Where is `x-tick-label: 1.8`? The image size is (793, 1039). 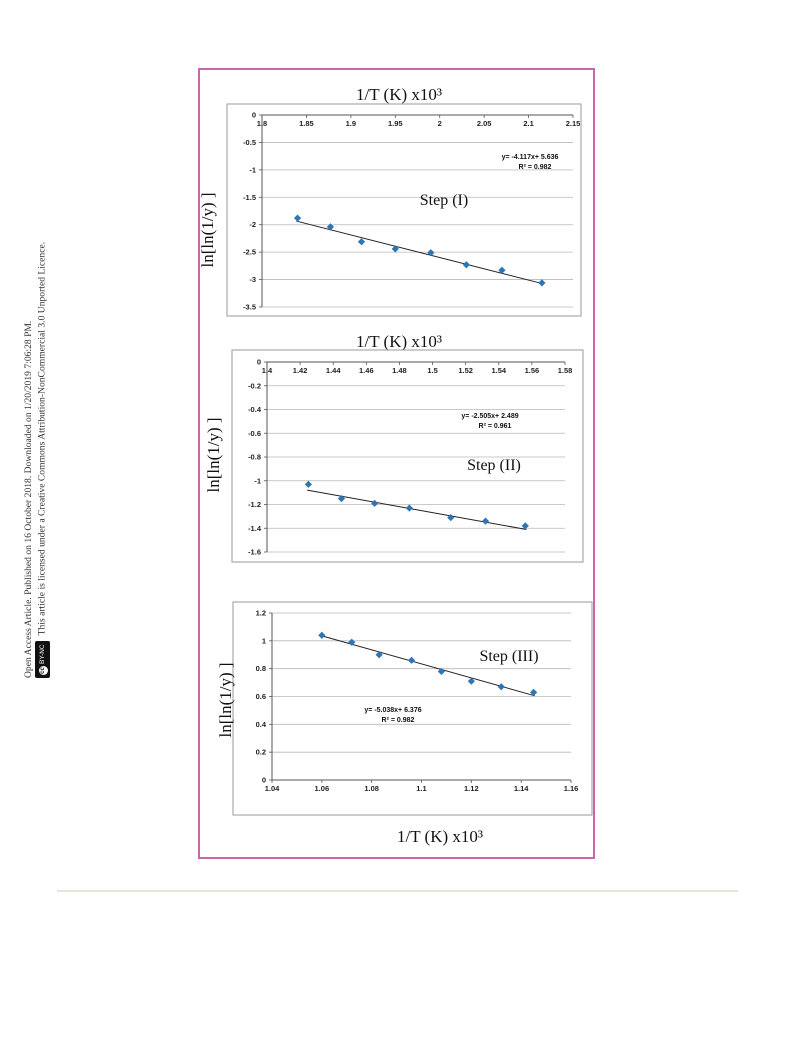
x-tick-label: 1.8 is located at coordinates (262, 123).